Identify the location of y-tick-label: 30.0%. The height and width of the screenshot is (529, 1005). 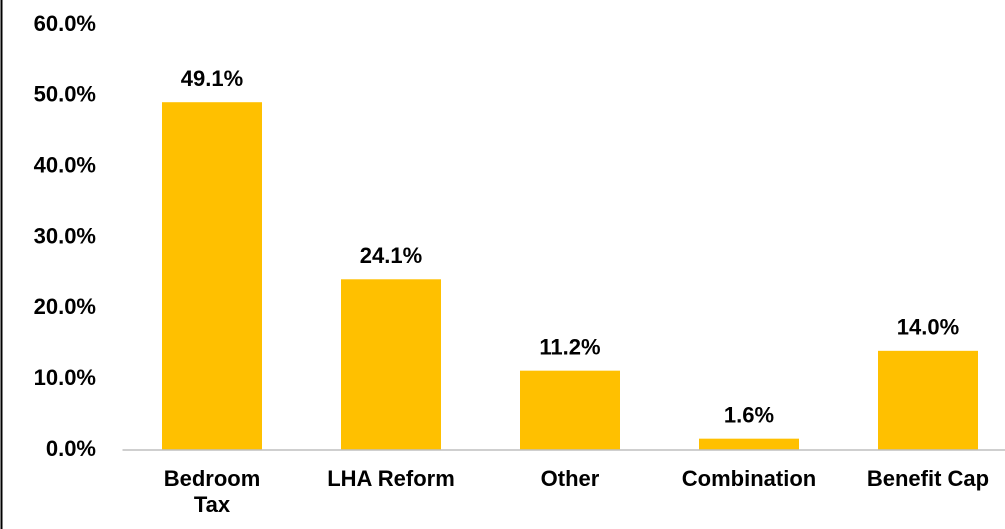
(65, 235).